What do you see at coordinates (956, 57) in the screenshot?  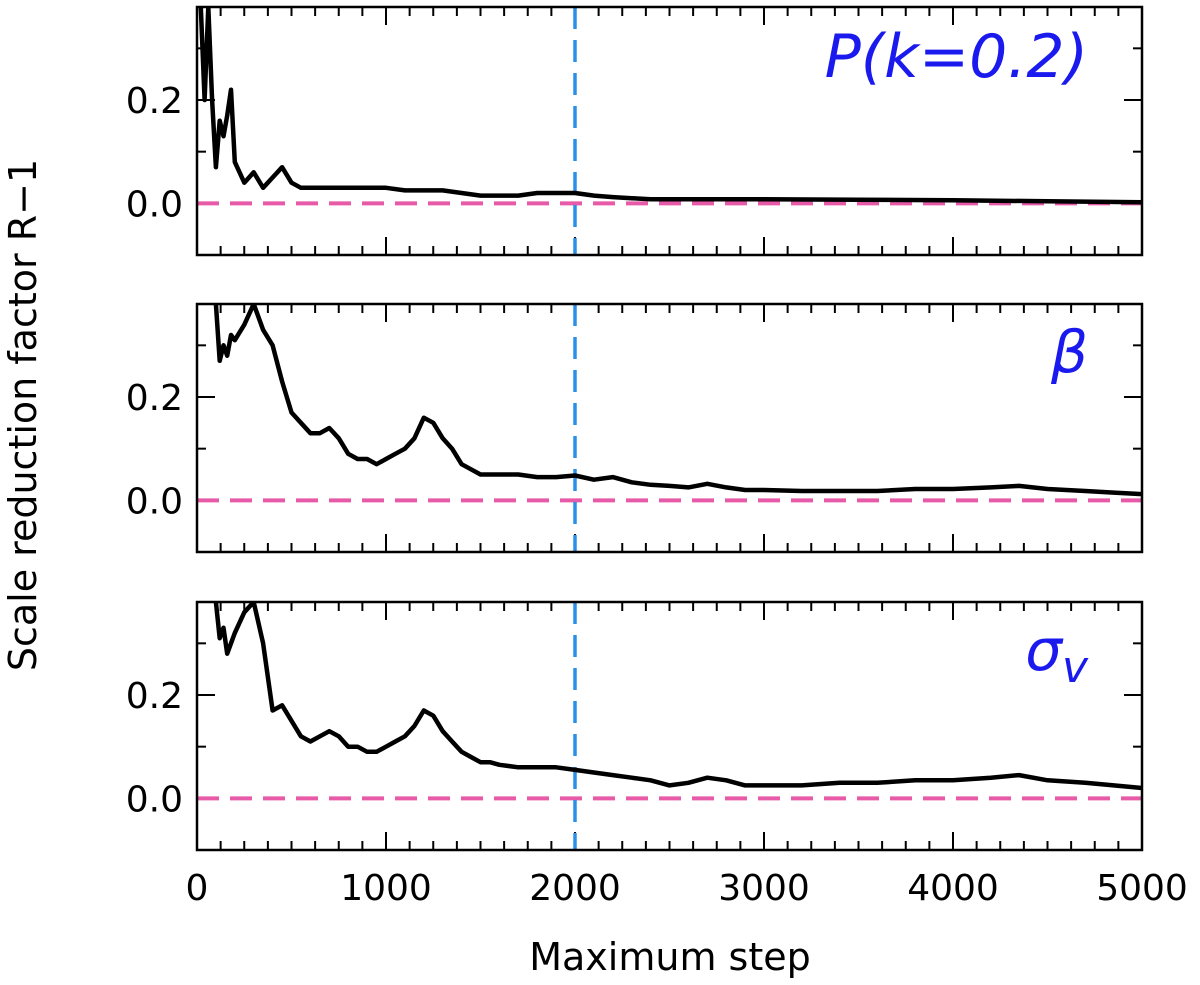 I see `panel-label: P(k=0.2)` at bounding box center [956, 57].